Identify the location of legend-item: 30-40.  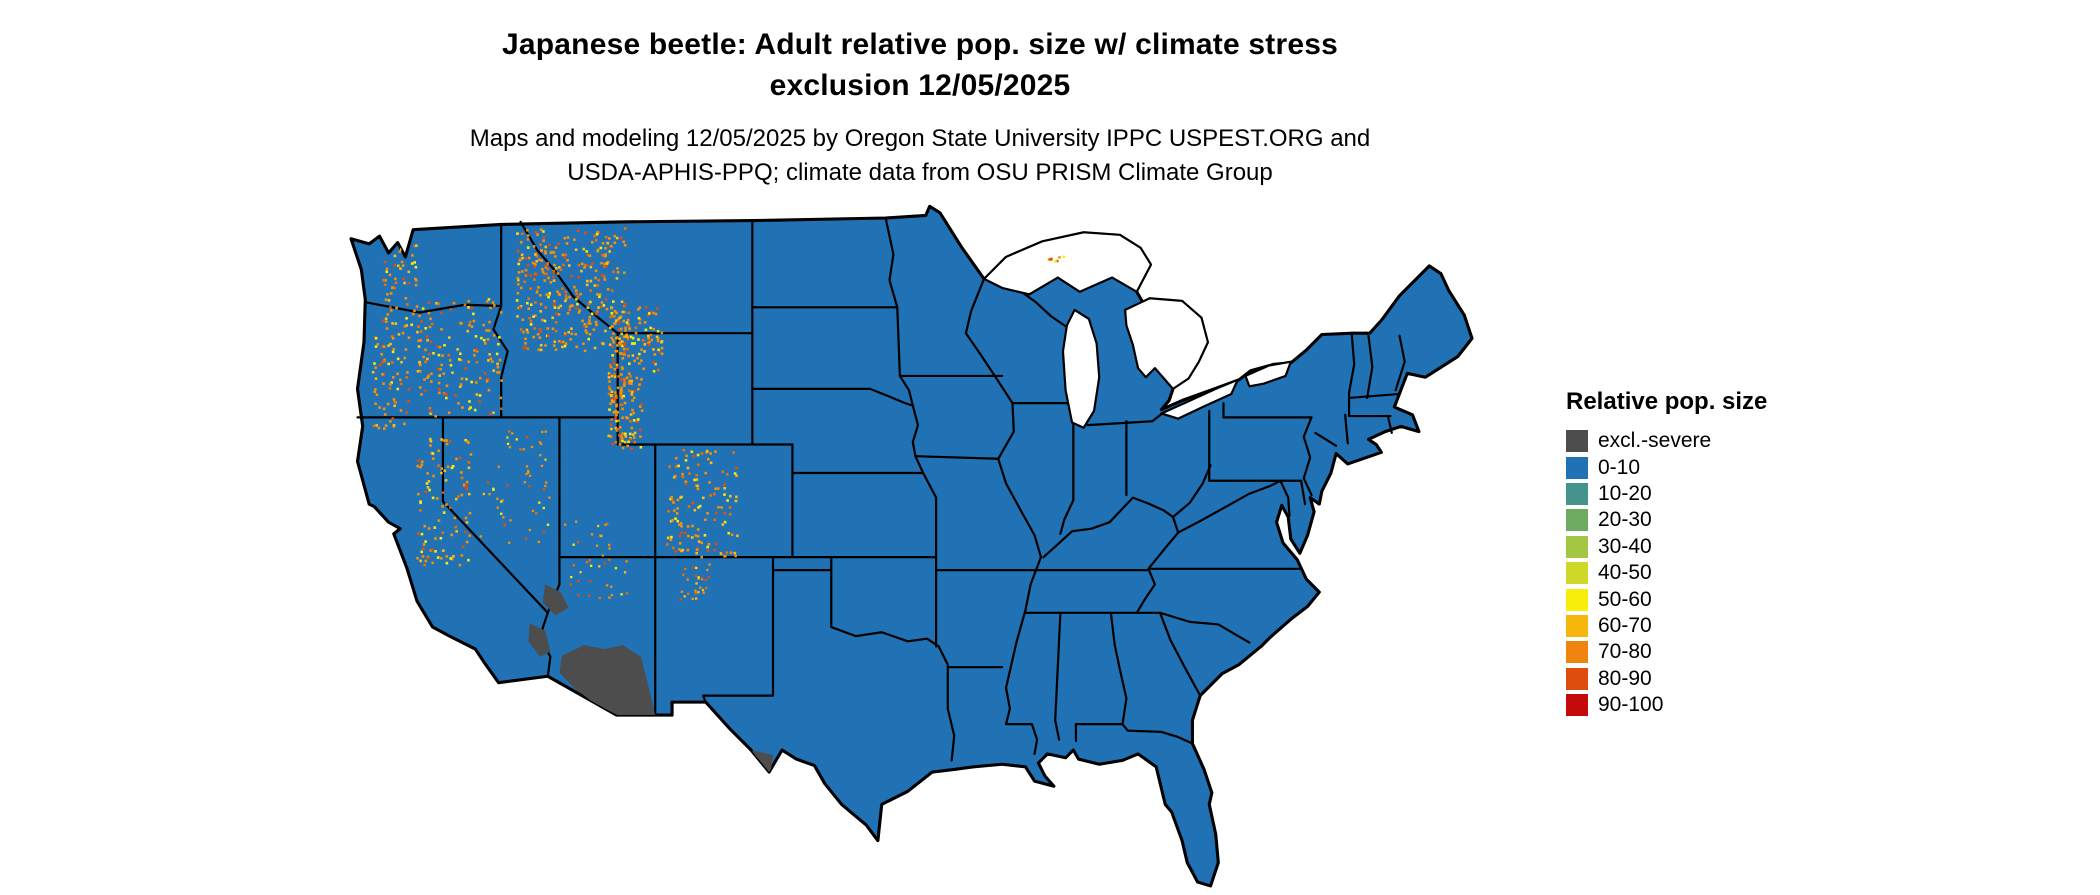
(1666, 547).